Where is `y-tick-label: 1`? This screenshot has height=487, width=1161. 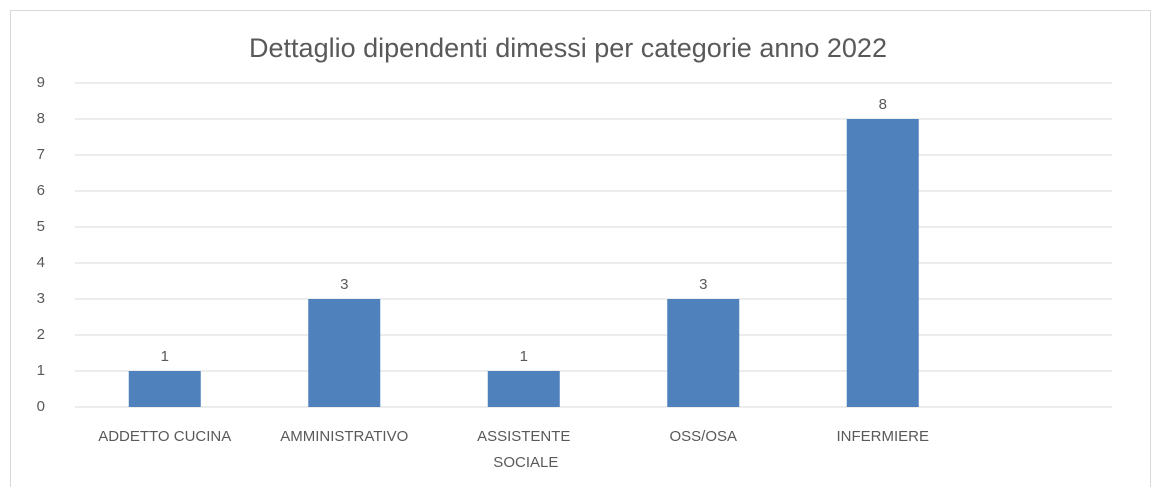
y-tick-label: 1 is located at coordinates (41, 370).